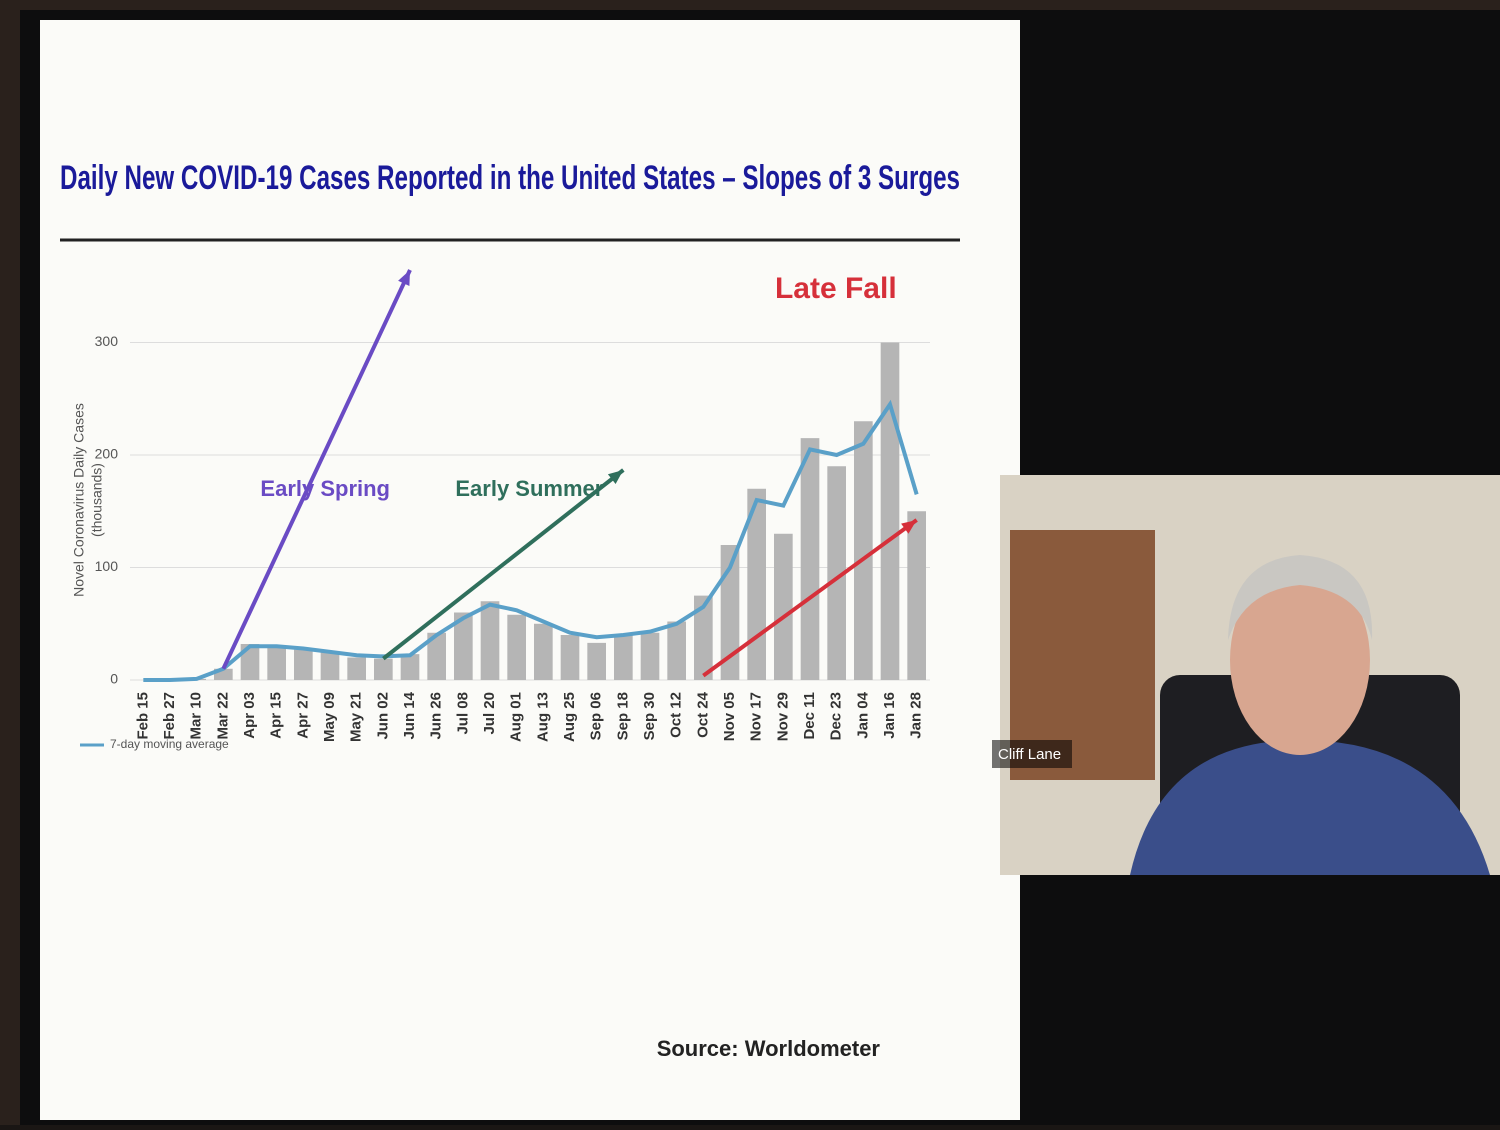 This screenshot has height=1130, width=1500. What do you see at coordinates (382, 716) in the screenshot?
I see `x-tick-label: Jun 02` at bounding box center [382, 716].